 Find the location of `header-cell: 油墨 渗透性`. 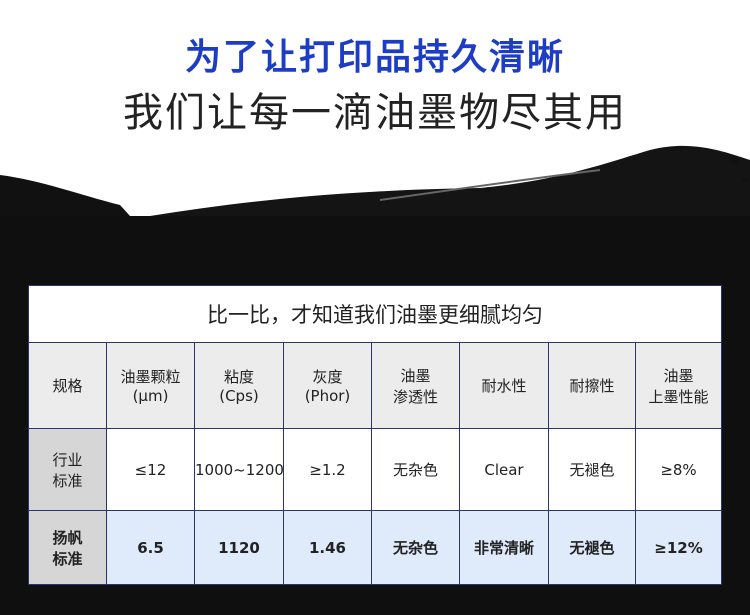

header-cell: 油墨 渗透性 is located at coordinates (415, 385).